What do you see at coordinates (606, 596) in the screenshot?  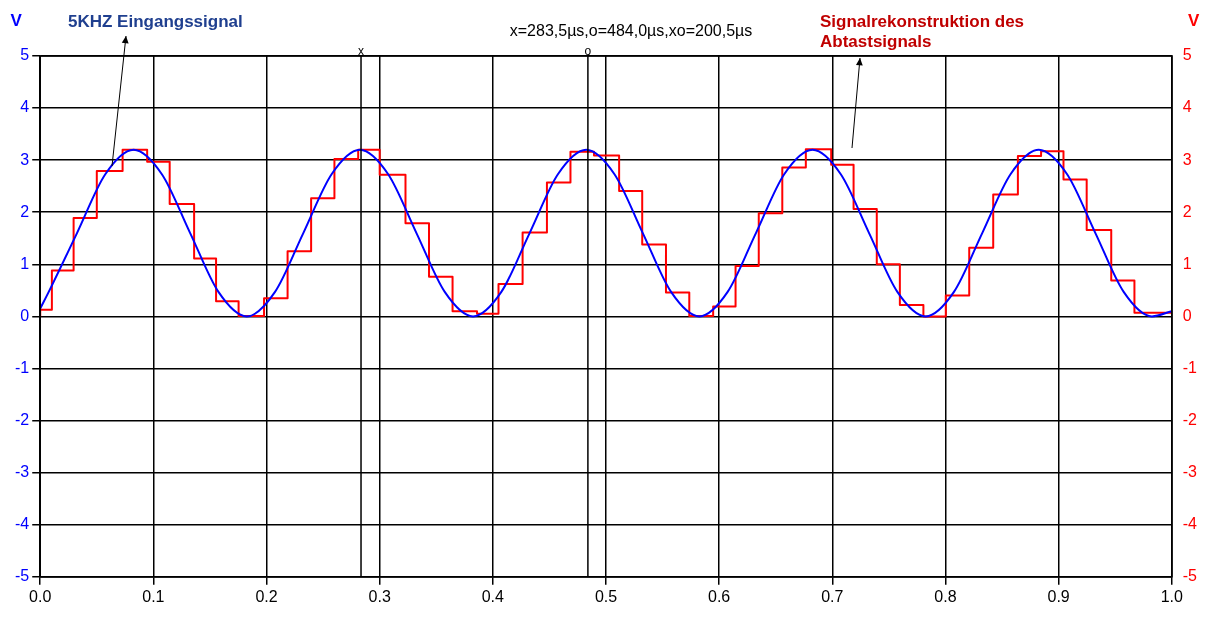 I see `x-tick-label: 0.5` at bounding box center [606, 596].